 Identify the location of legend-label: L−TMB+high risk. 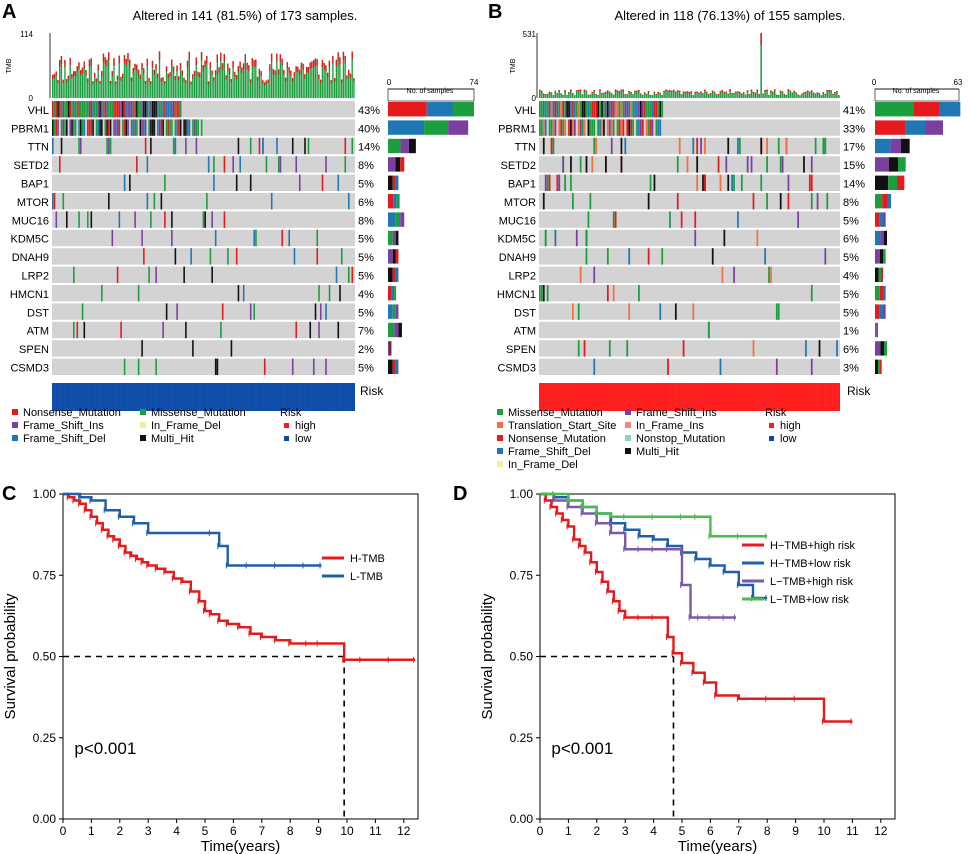
(812, 582).